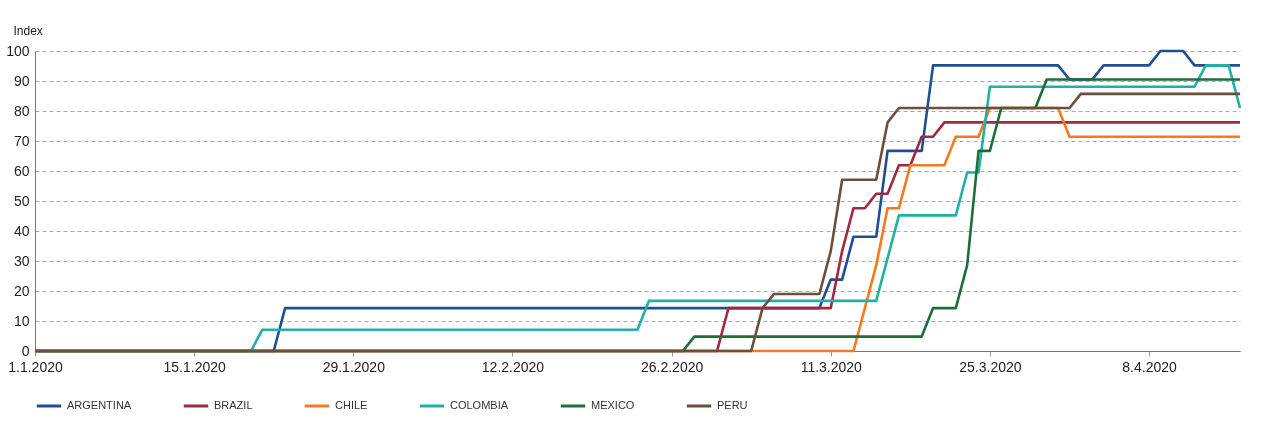 This screenshot has width=1265, height=423. What do you see at coordinates (21, 200) in the screenshot?
I see `y-tick-label: 50` at bounding box center [21, 200].